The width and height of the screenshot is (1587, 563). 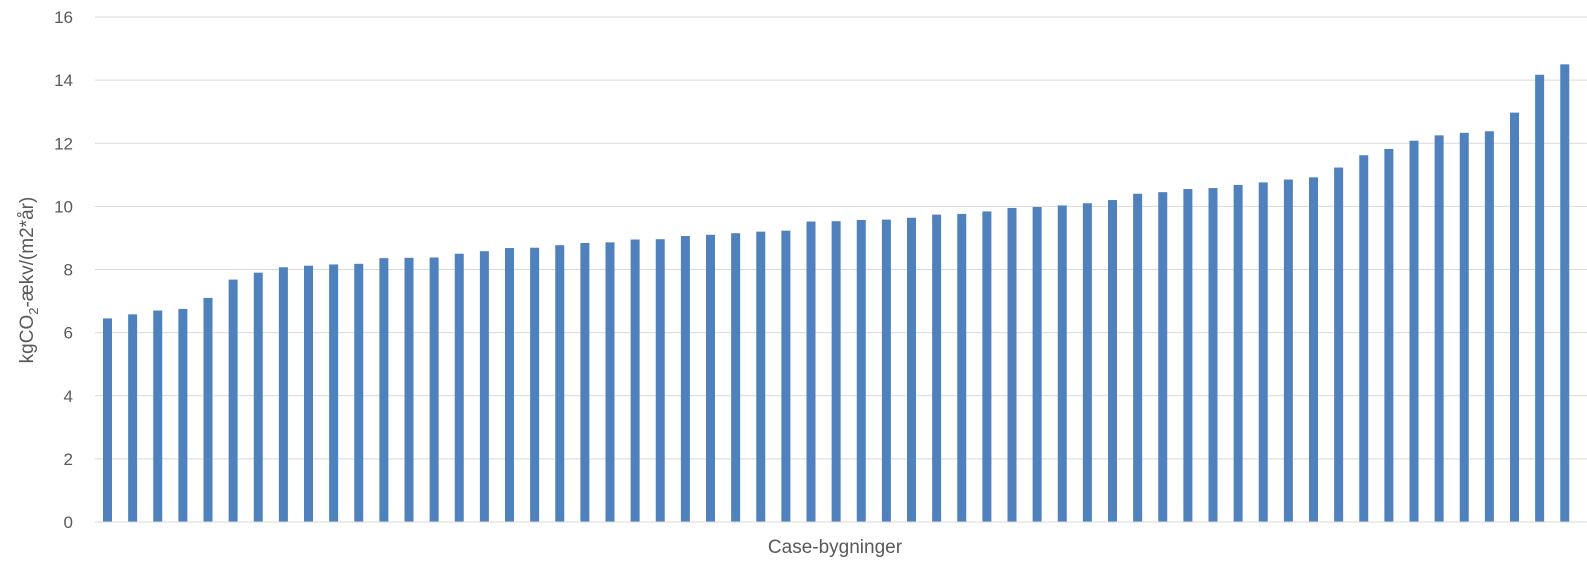 What do you see at coordinates (63, 80) in the screenshot?
I see `y-tick-label: 14` at bounding box center [63, 80].